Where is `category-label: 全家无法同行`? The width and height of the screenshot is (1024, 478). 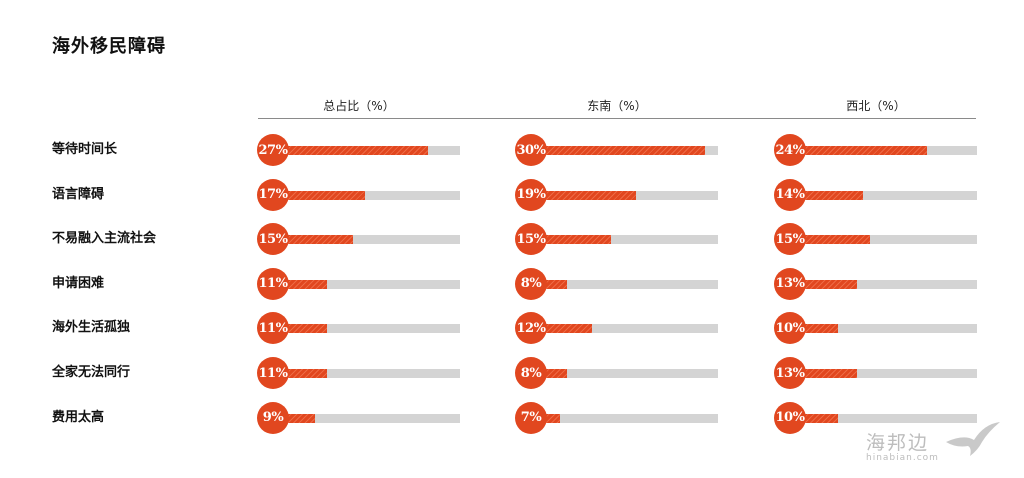
category-label: 全家无法同行 is located at coordinates (91, 372).